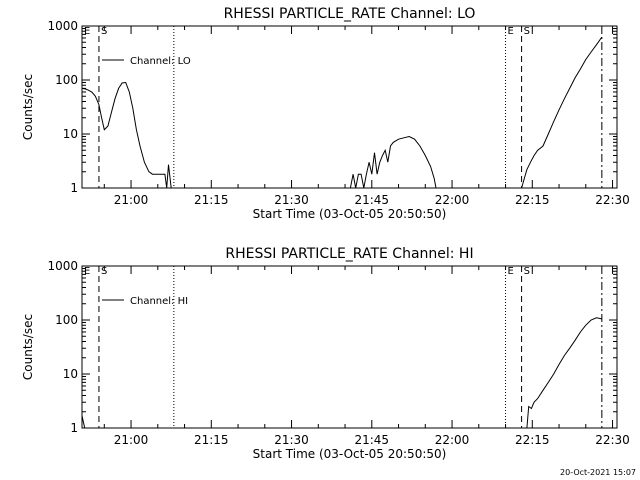  Describe the element at coordinates (349, 254) in the screenshot. I see `chart-title: RHESSI PARTICLE_RATE Channel: HI` at that location.